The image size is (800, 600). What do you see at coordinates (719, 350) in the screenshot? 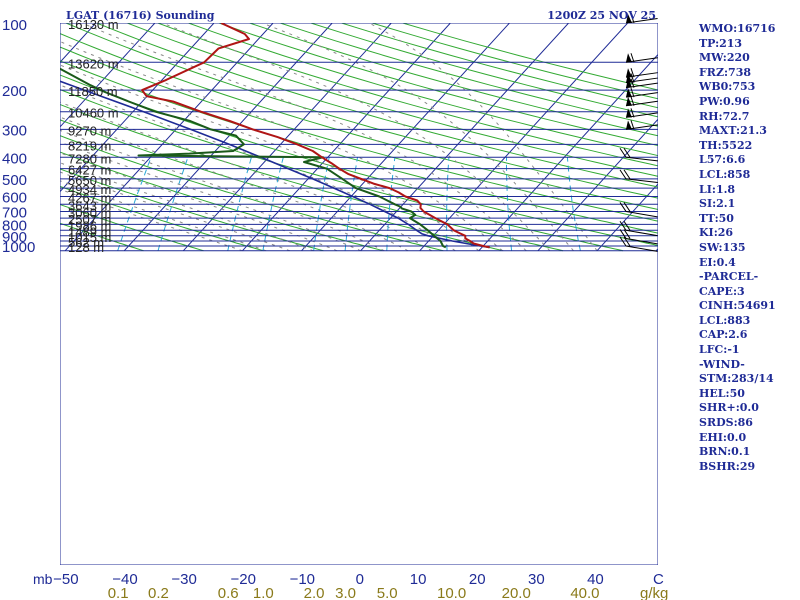
I see `index-row: LFC:-1` at bounding box center [719, 350].